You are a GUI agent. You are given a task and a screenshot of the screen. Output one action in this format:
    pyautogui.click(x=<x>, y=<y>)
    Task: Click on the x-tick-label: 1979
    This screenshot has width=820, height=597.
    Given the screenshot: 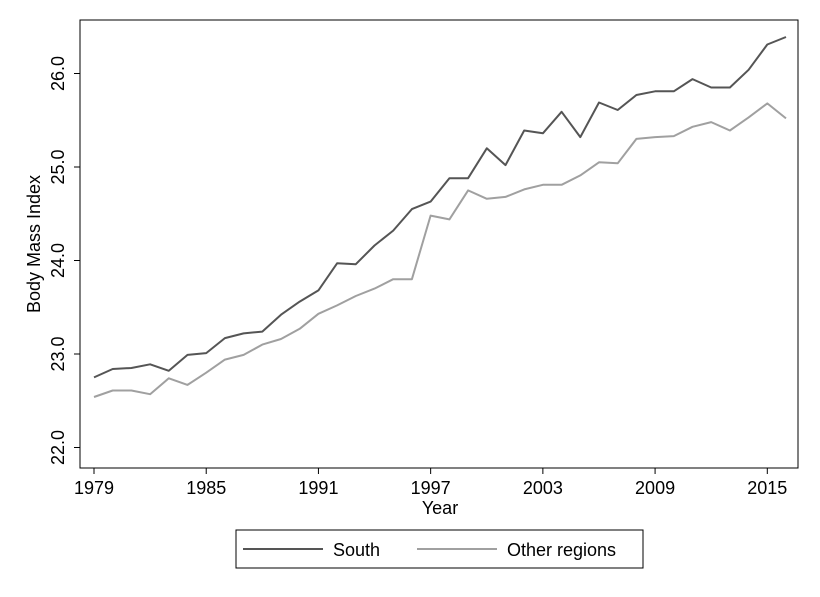 What is the action you would take?
    pyautogui.click(x=94, y=488)
    